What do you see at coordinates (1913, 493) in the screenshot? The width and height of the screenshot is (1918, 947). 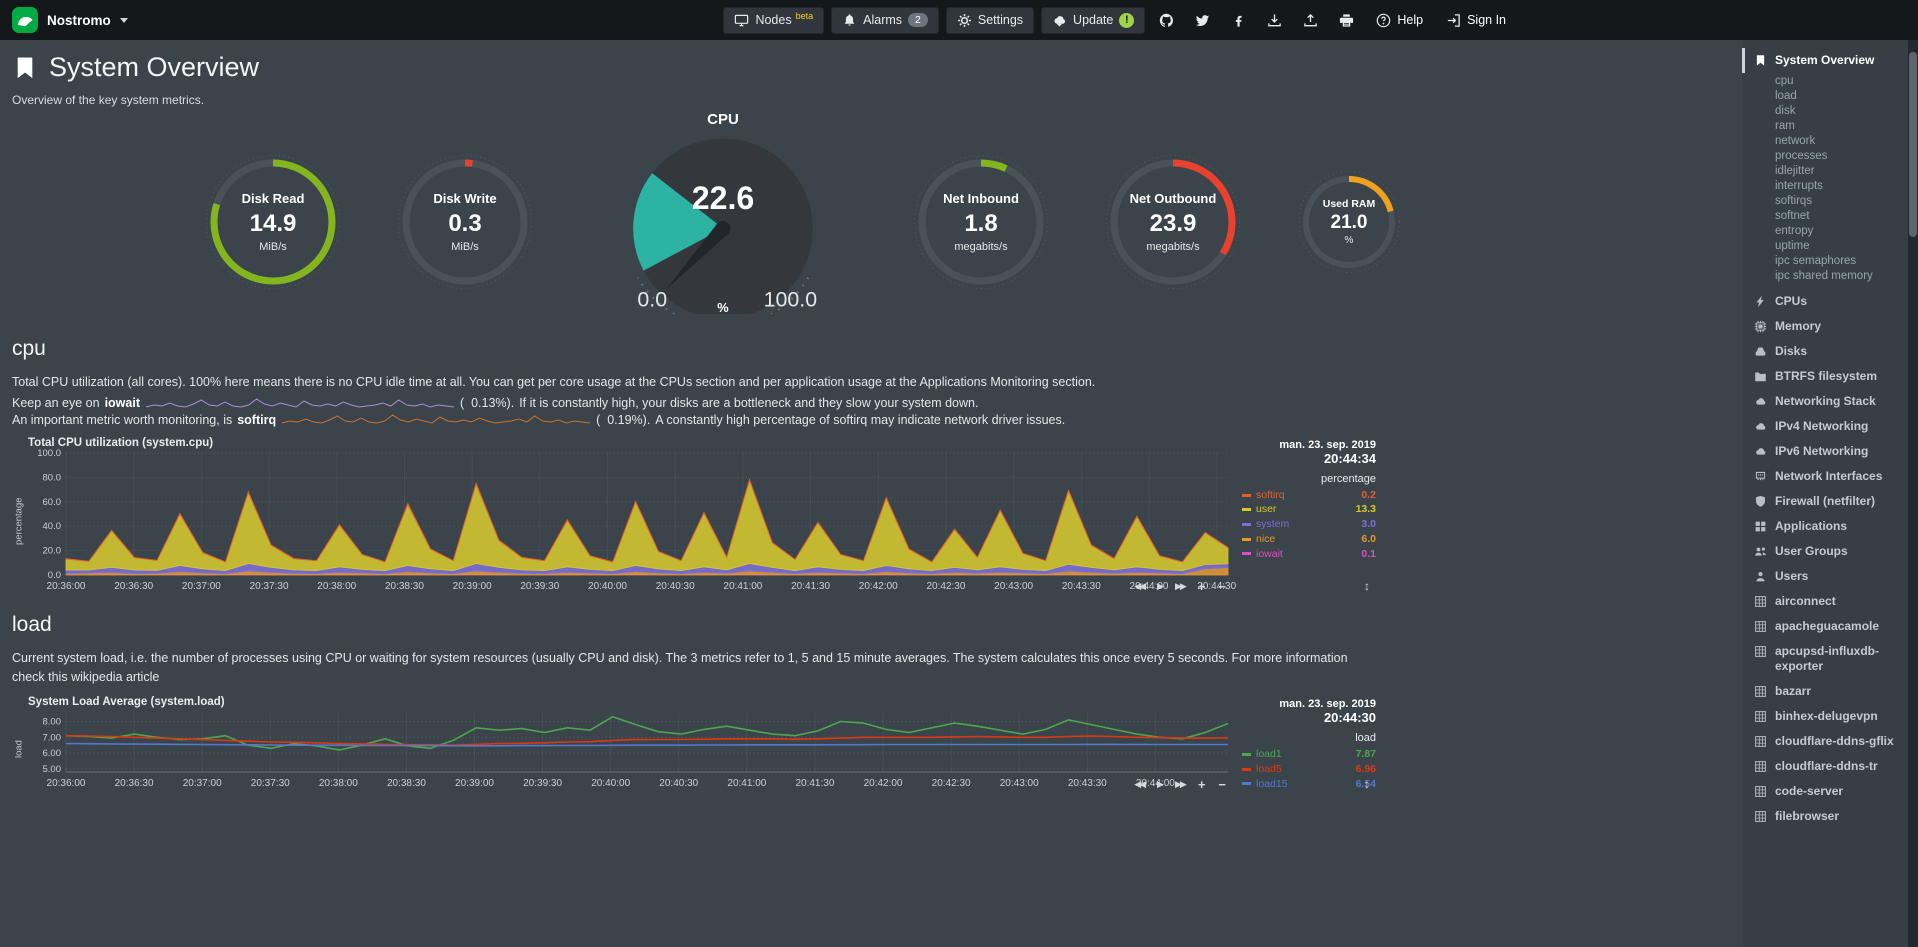 I see `sidebar-scrollbar` at bounding box center [1913, 493].